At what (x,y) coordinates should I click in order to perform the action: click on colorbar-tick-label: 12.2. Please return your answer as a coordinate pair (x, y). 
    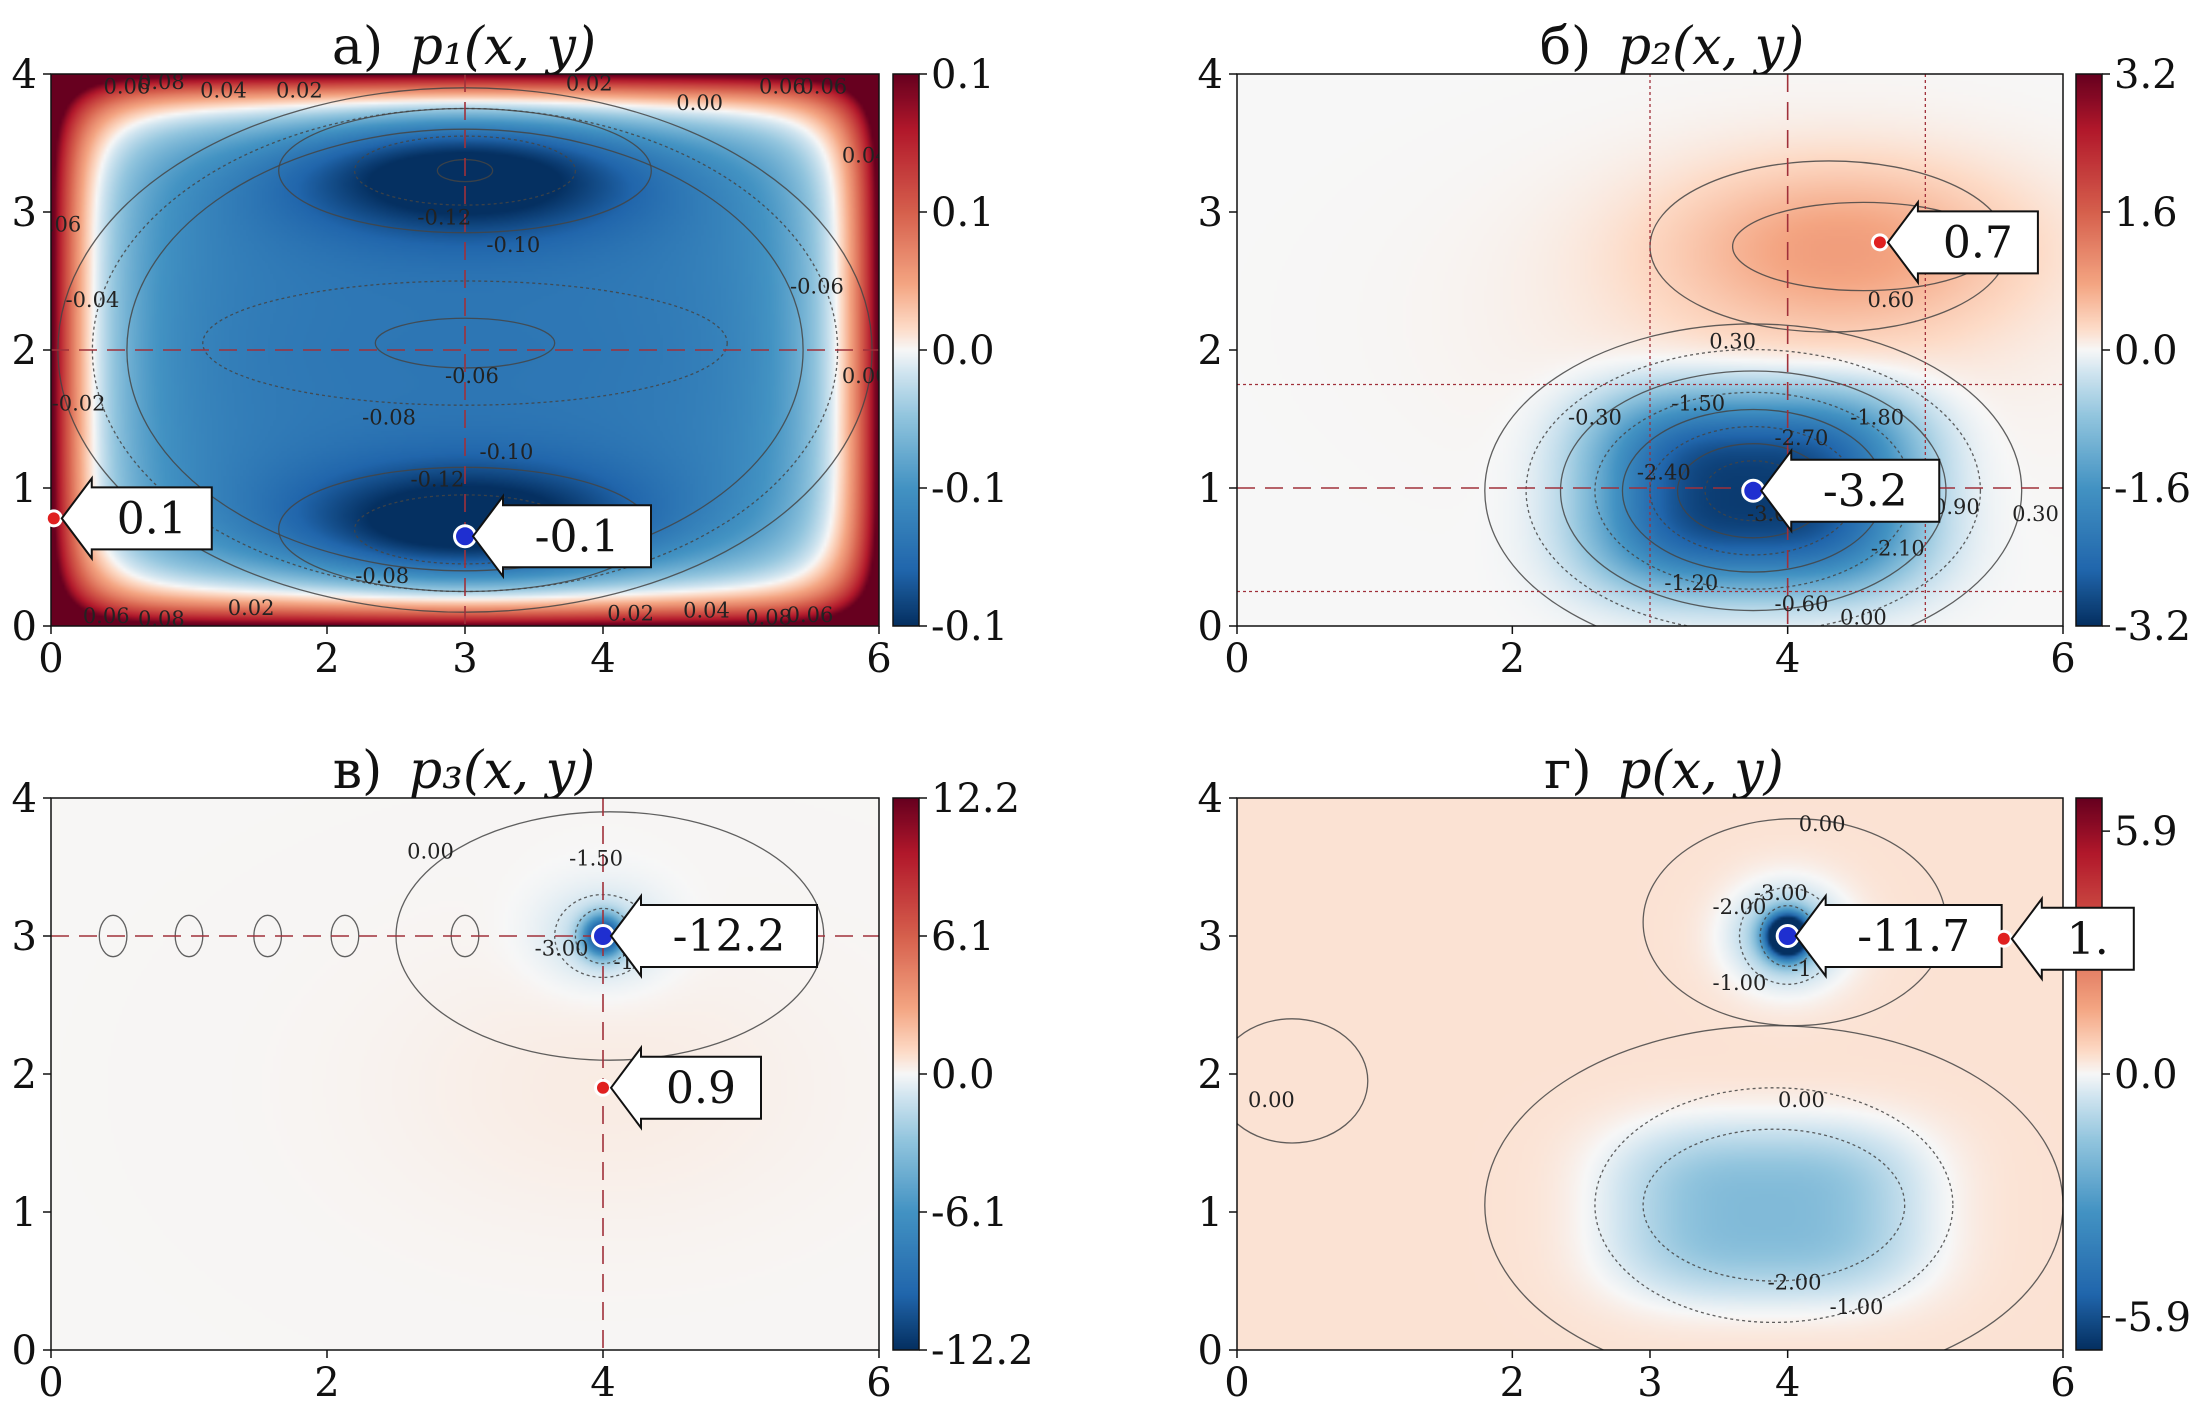
    Looking at the image, I should click on (975, 799).